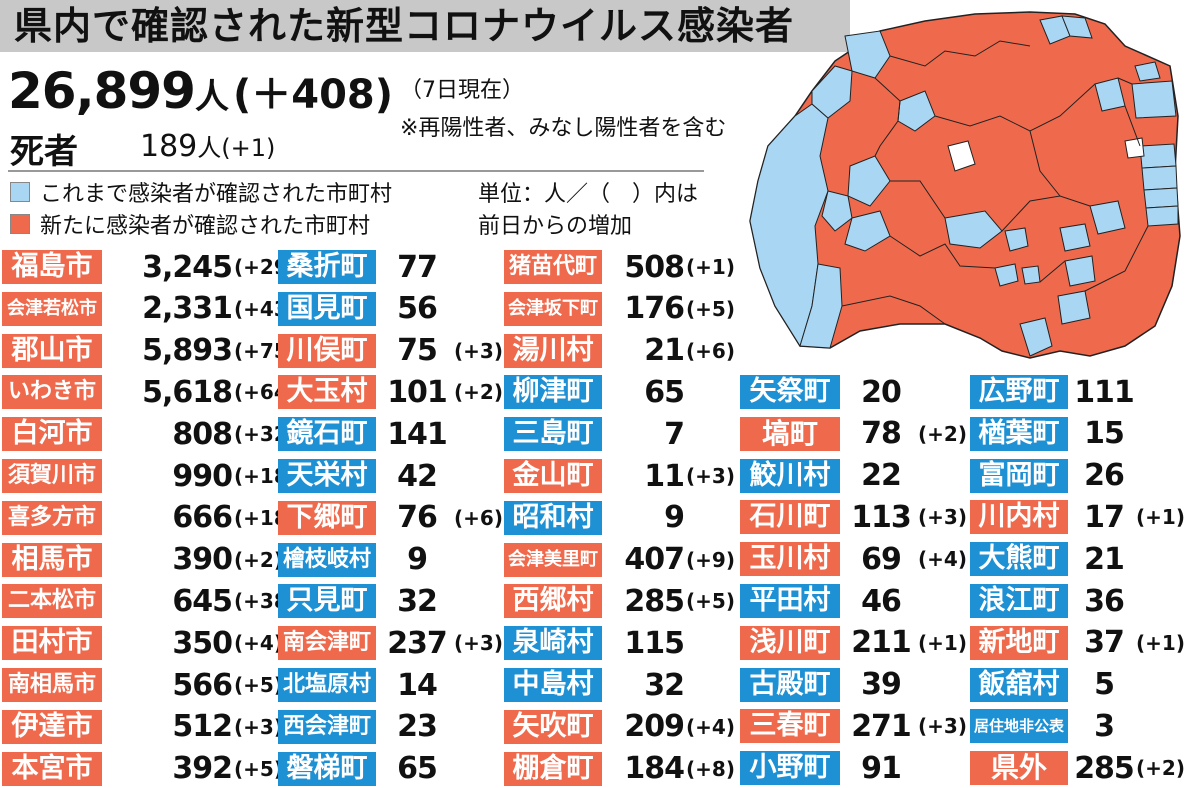  What do you see at coordinates (52, 517) in the screenshot?
I see `municipality-name: 喜多方市` at bounding box center [52, 517].